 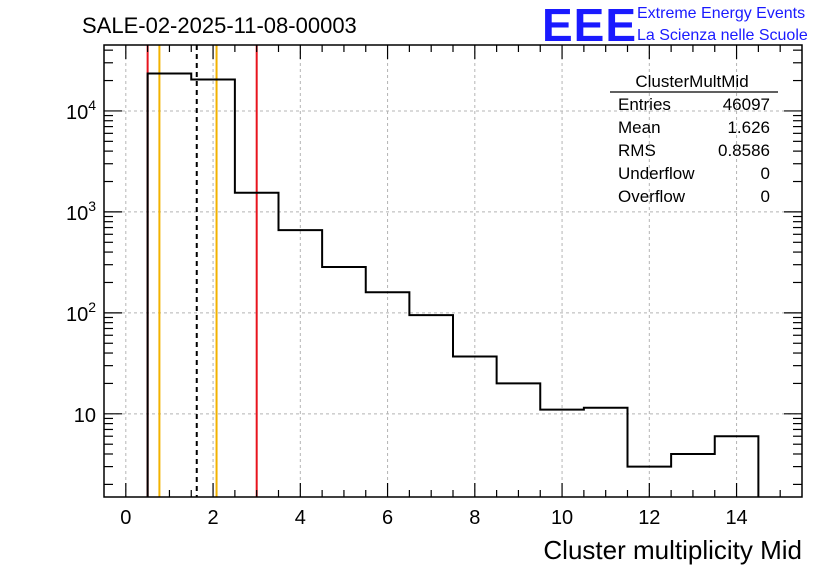 I want to click on x-axis-title: Cluster multiplicity Mid, so click(x=672, y=550).